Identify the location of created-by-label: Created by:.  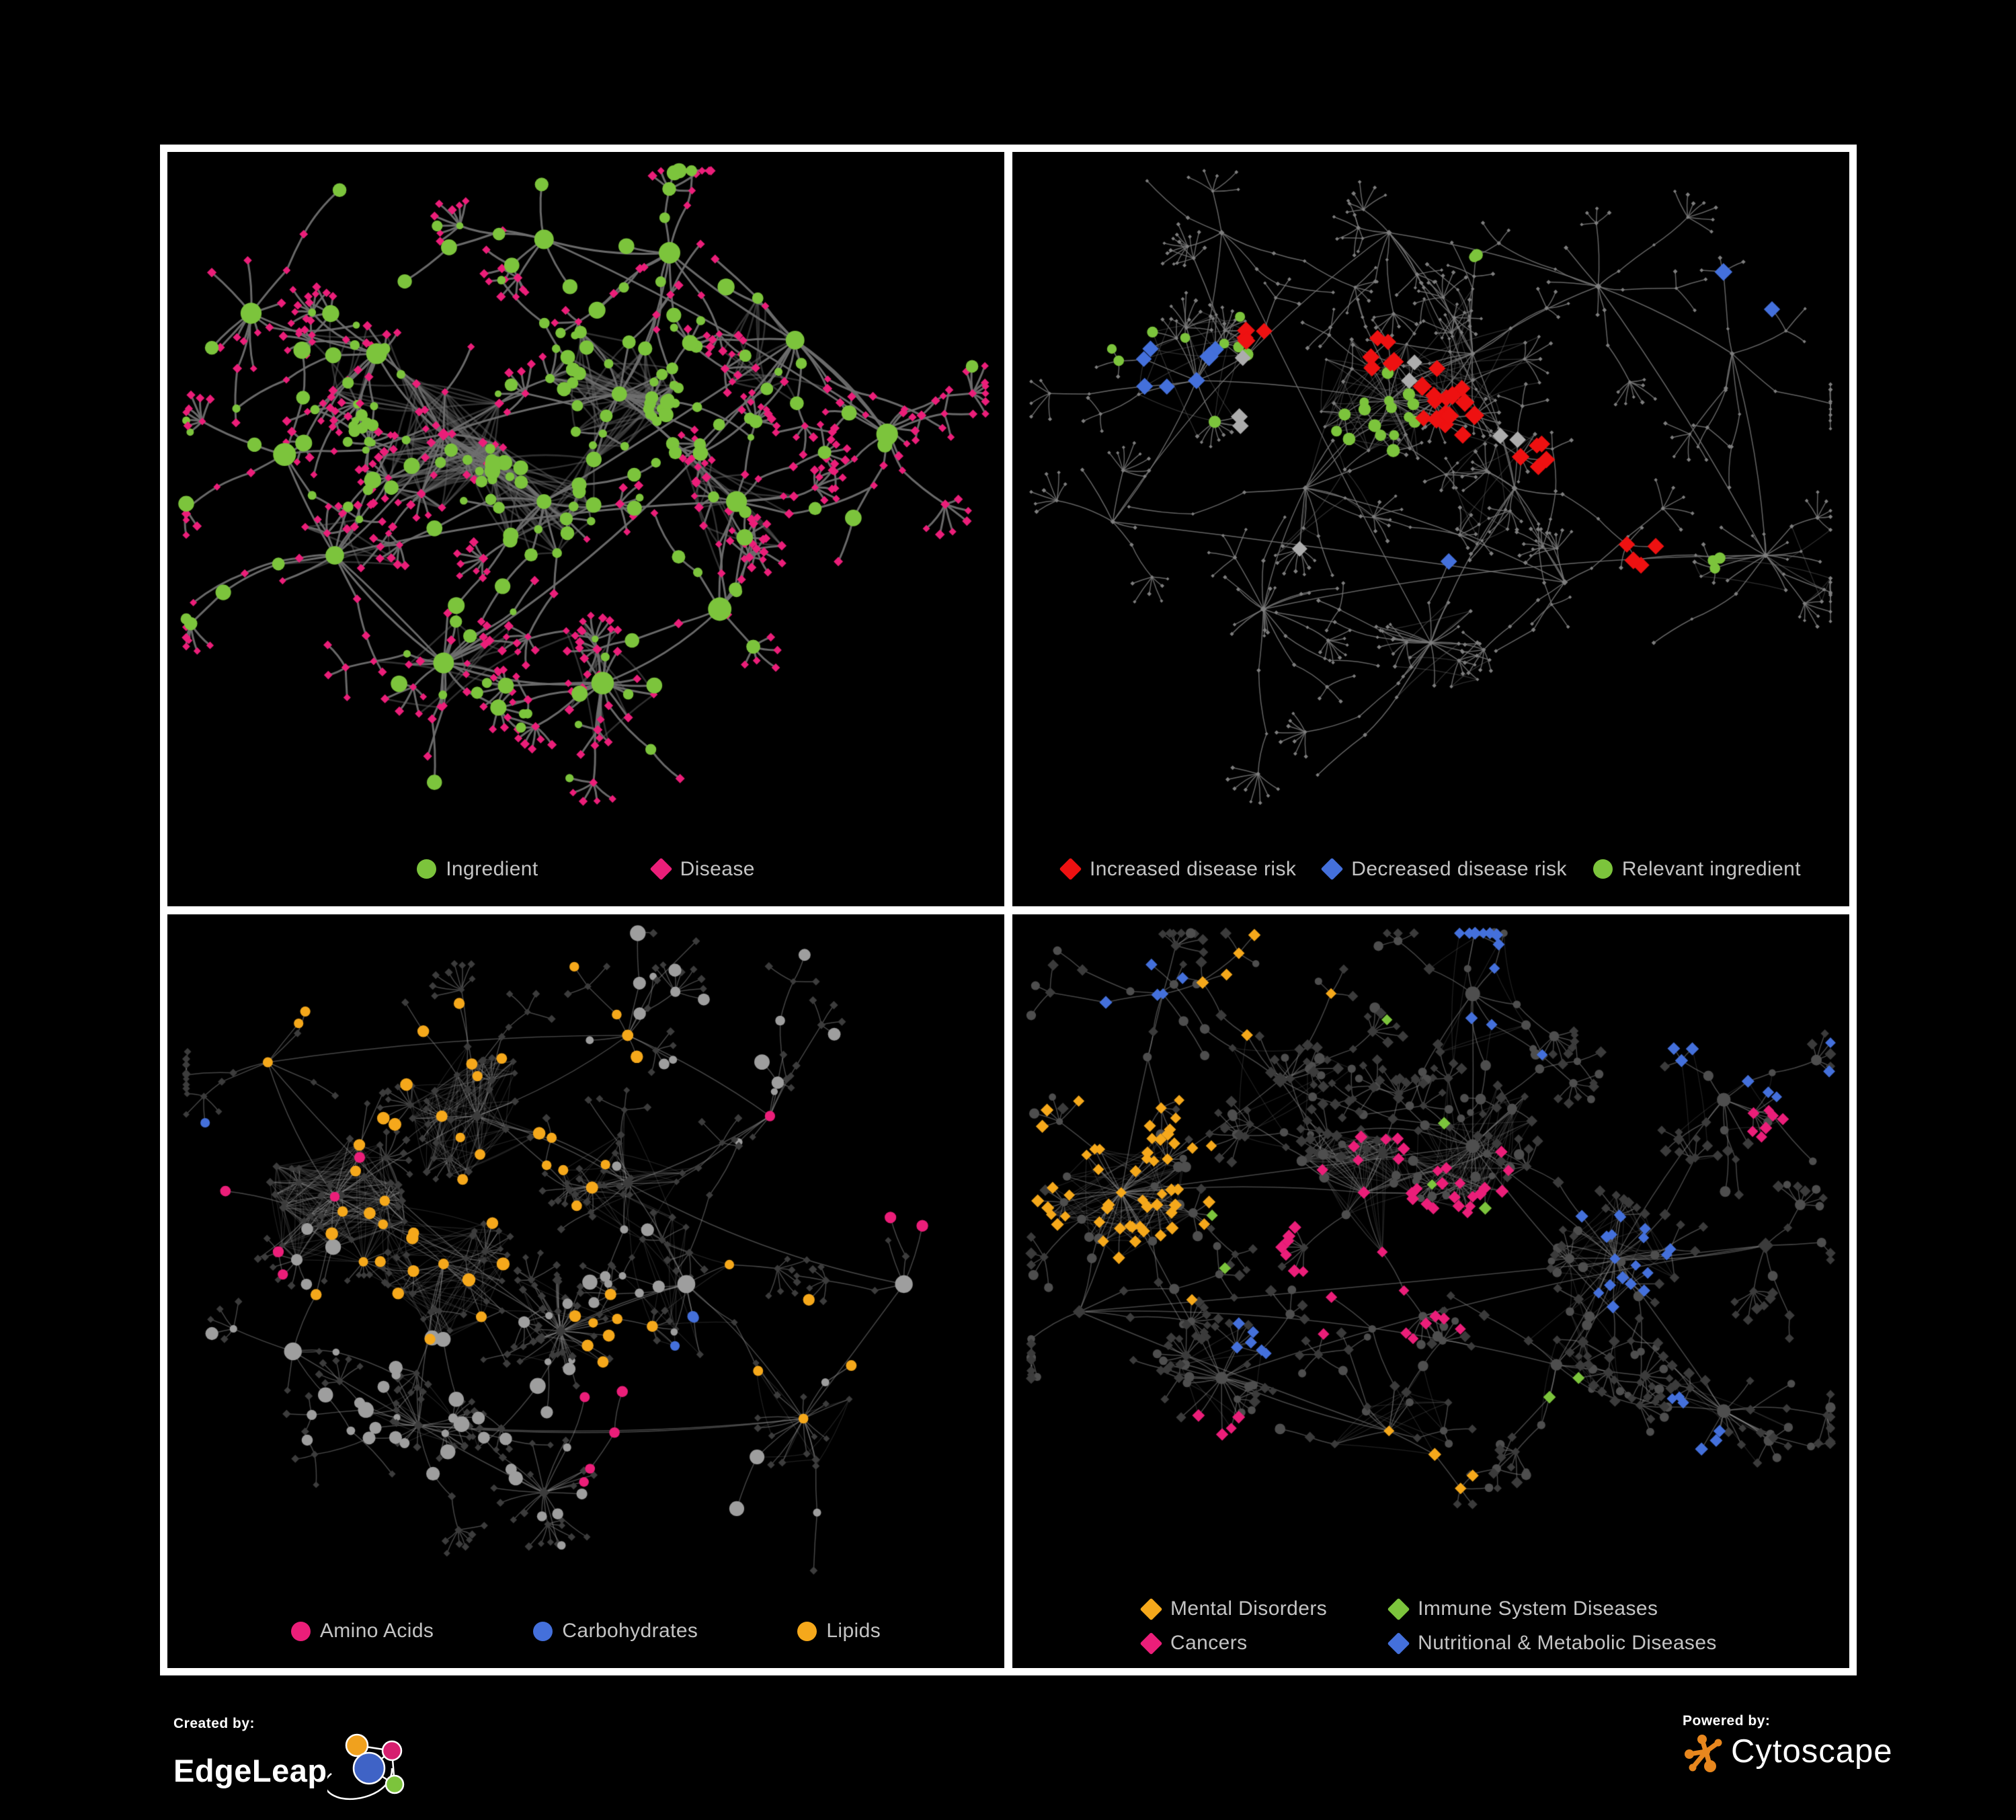
(214, 1723).